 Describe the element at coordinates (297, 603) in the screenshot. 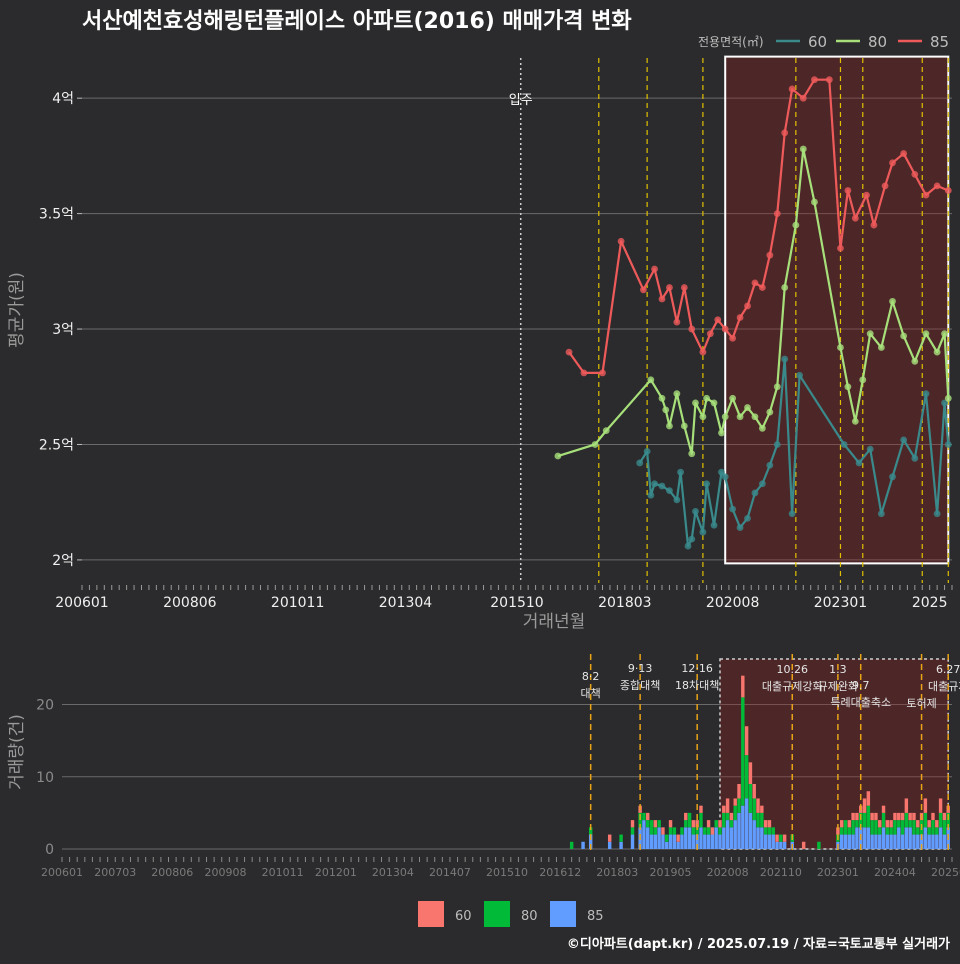

I see `price-x-tick-label: 201011` at that location.